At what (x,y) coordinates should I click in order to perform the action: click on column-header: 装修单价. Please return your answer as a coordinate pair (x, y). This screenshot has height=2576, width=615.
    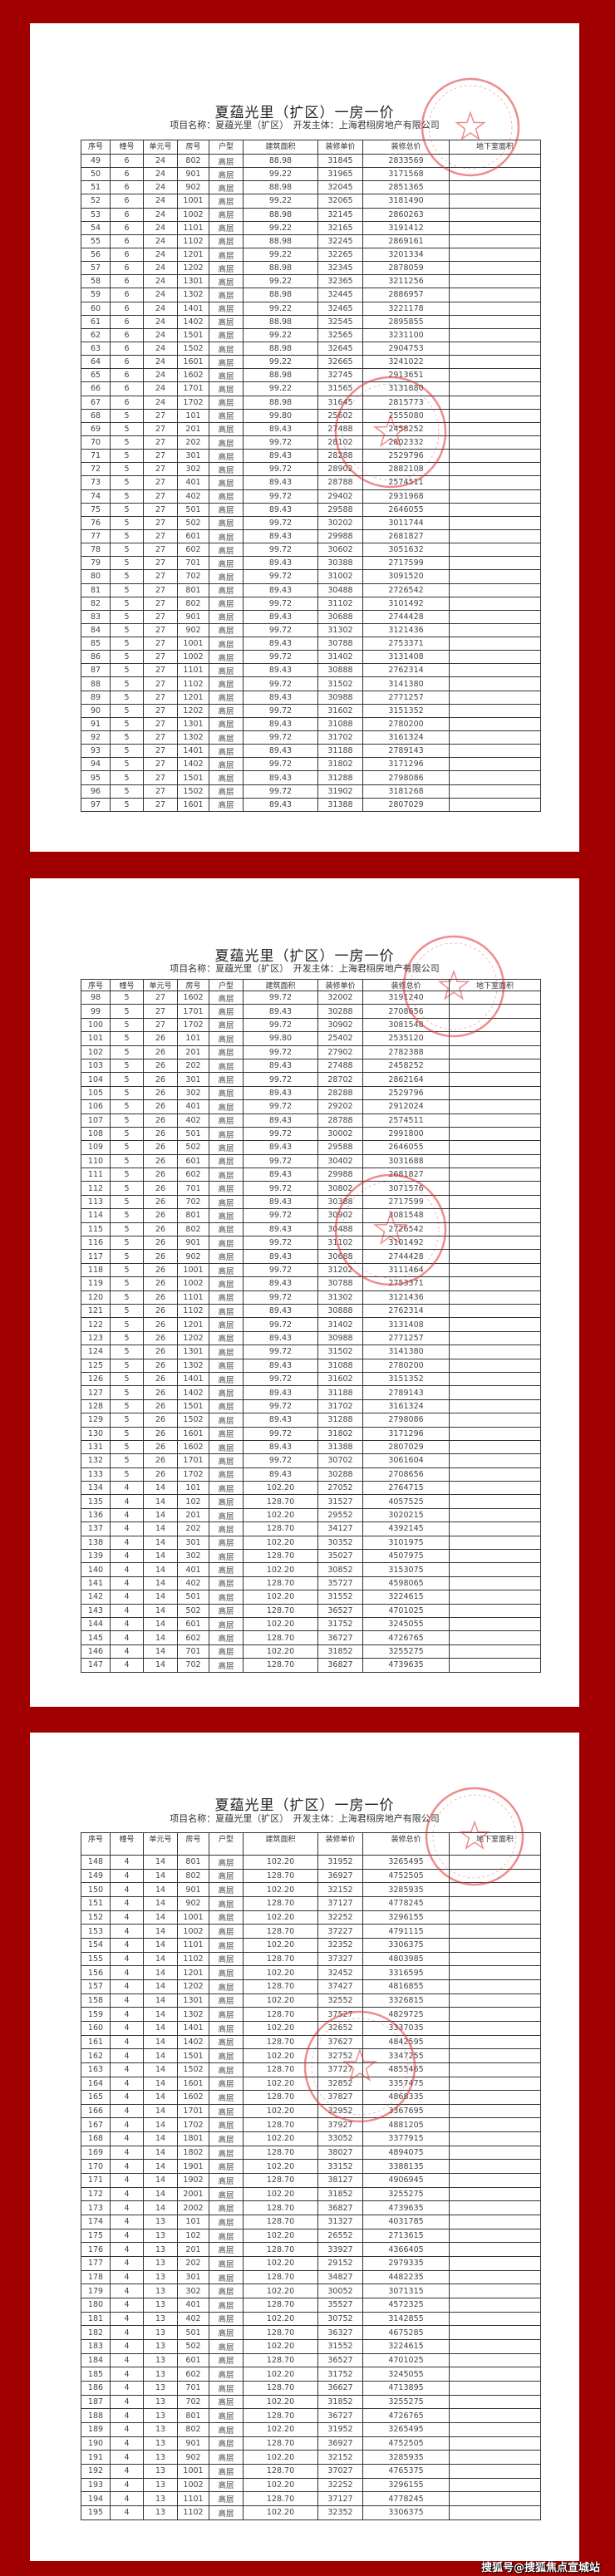
    Looking at the image, I should click on (340, 147).